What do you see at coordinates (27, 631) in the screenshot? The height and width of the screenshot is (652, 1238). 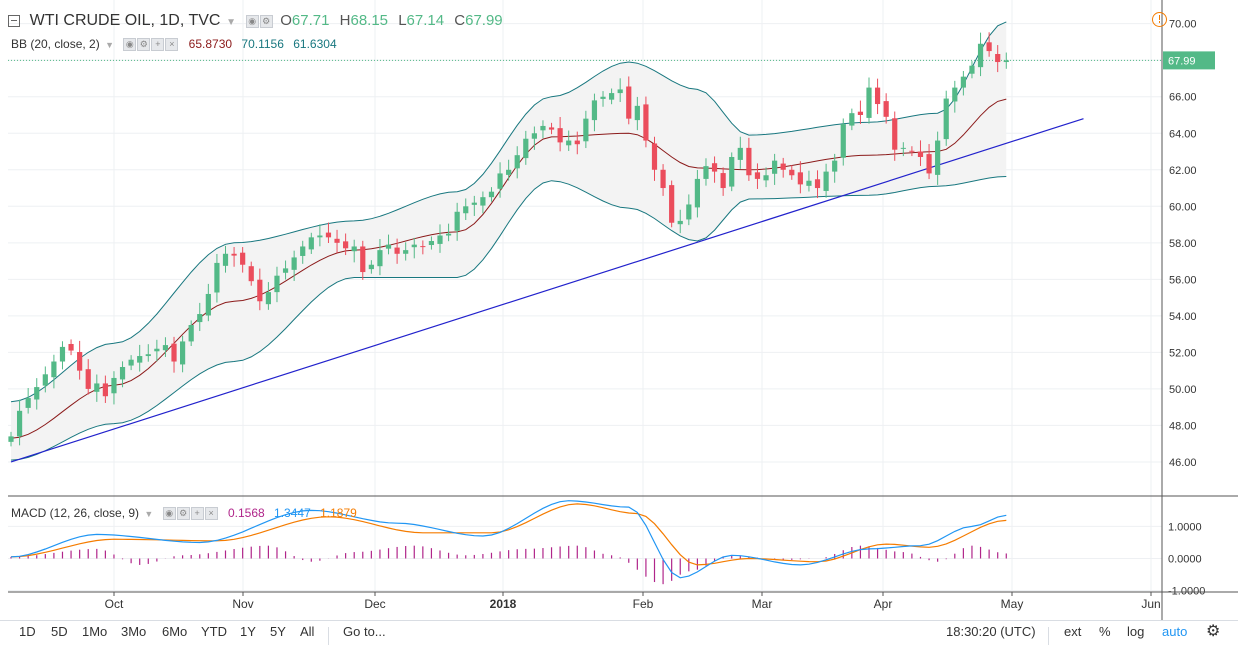 I see `range-1d: 1D` at bounding box center [27, 631].